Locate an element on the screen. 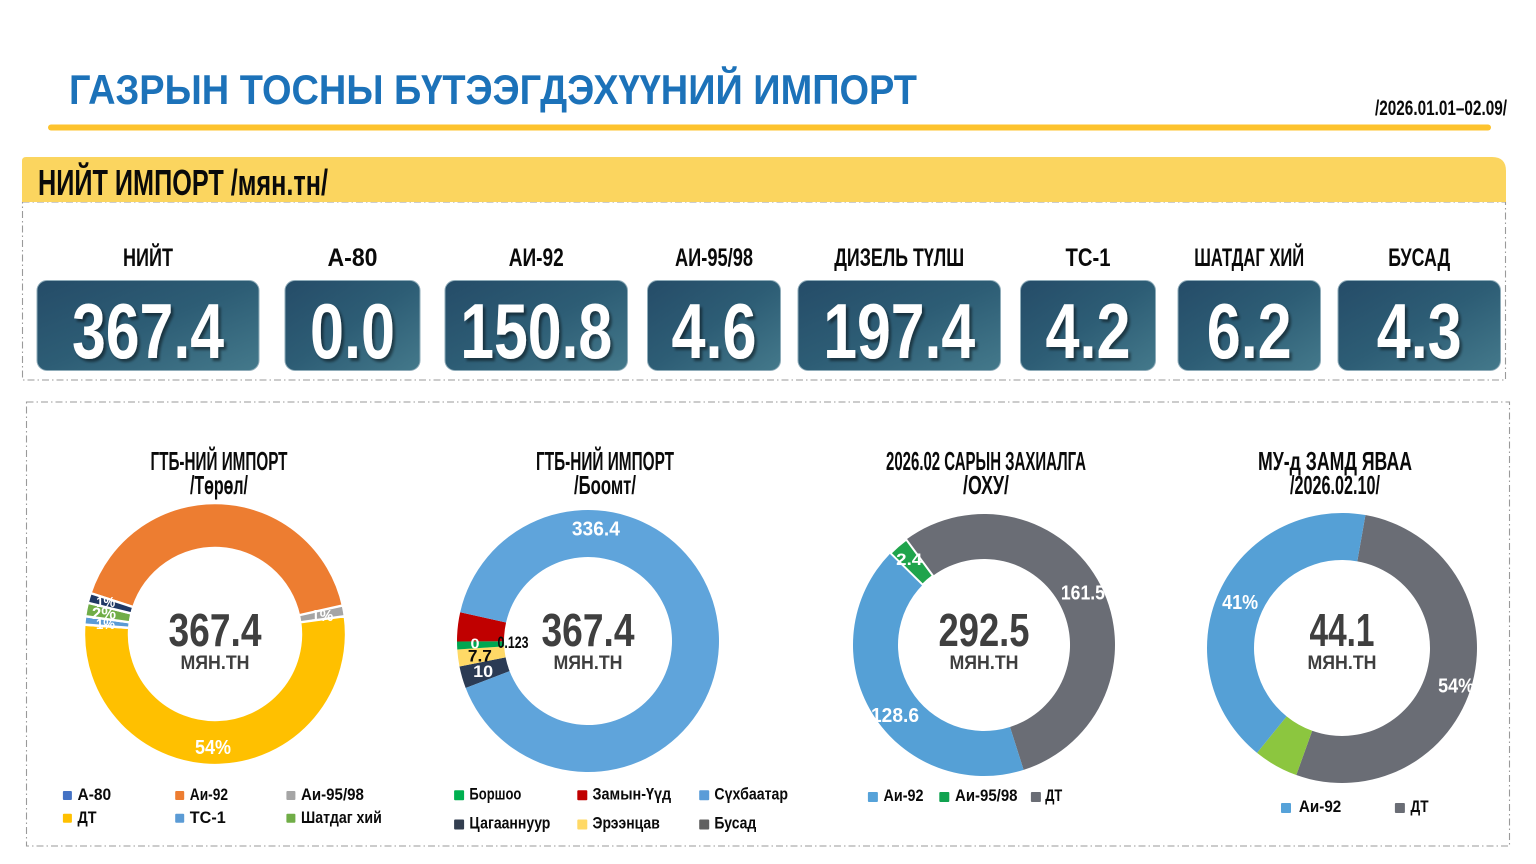 The image size is (1536, 864). svg-text: Сүхбаатар is located at coordinates (751, 794).